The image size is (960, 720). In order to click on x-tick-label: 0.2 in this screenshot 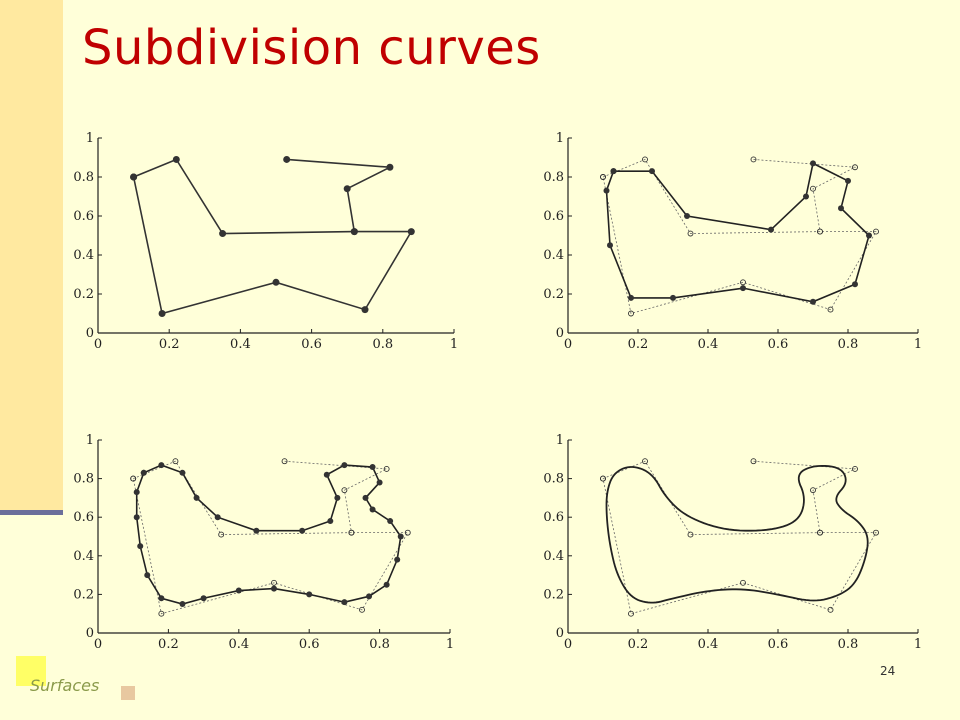, I will do `click(168, 644)`.